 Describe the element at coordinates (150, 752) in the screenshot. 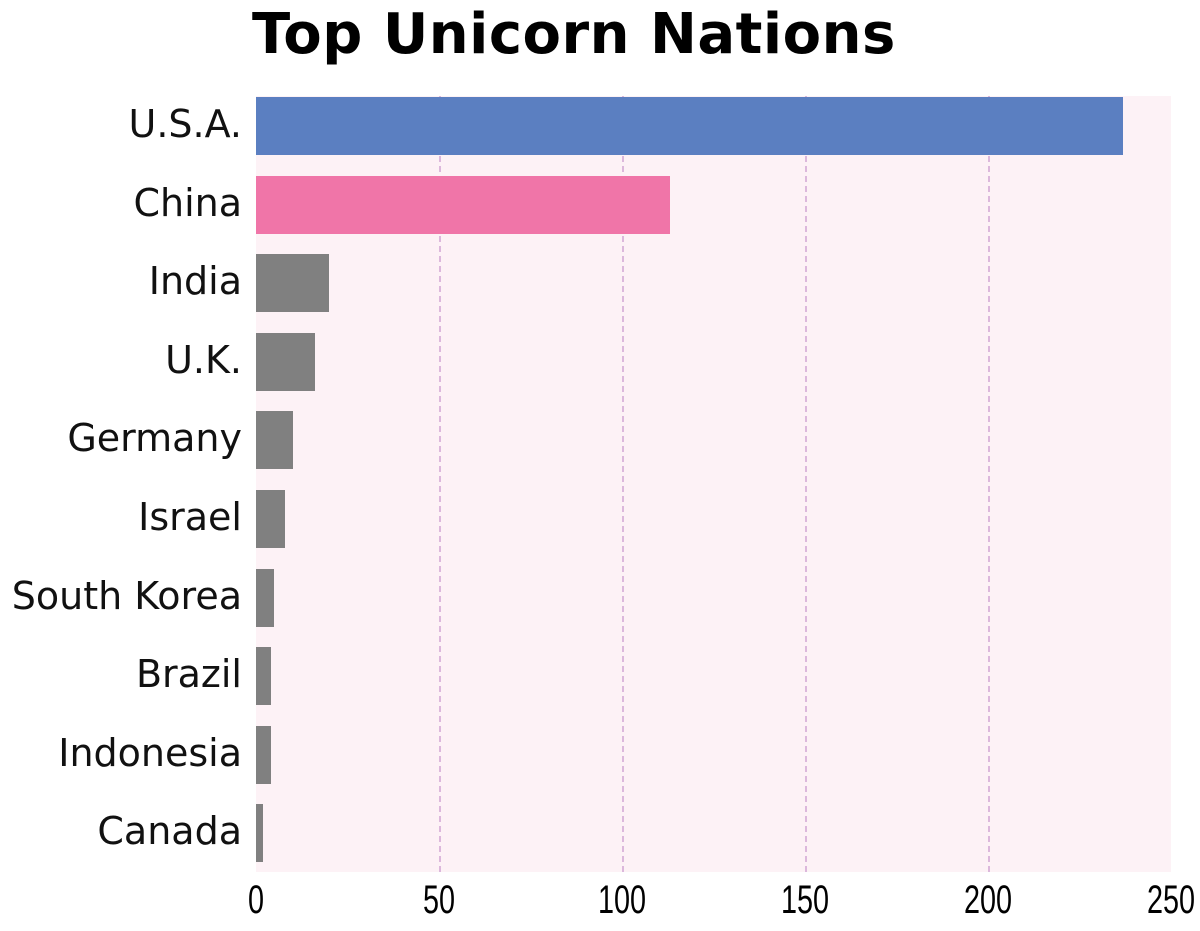

I see `category-label: Indonesia` at that location.